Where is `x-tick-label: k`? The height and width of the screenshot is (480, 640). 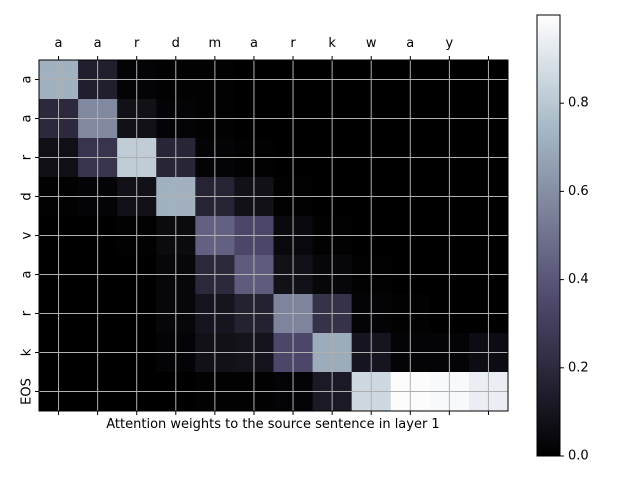 x-tick-label: k is located at coordinates (332, 43).